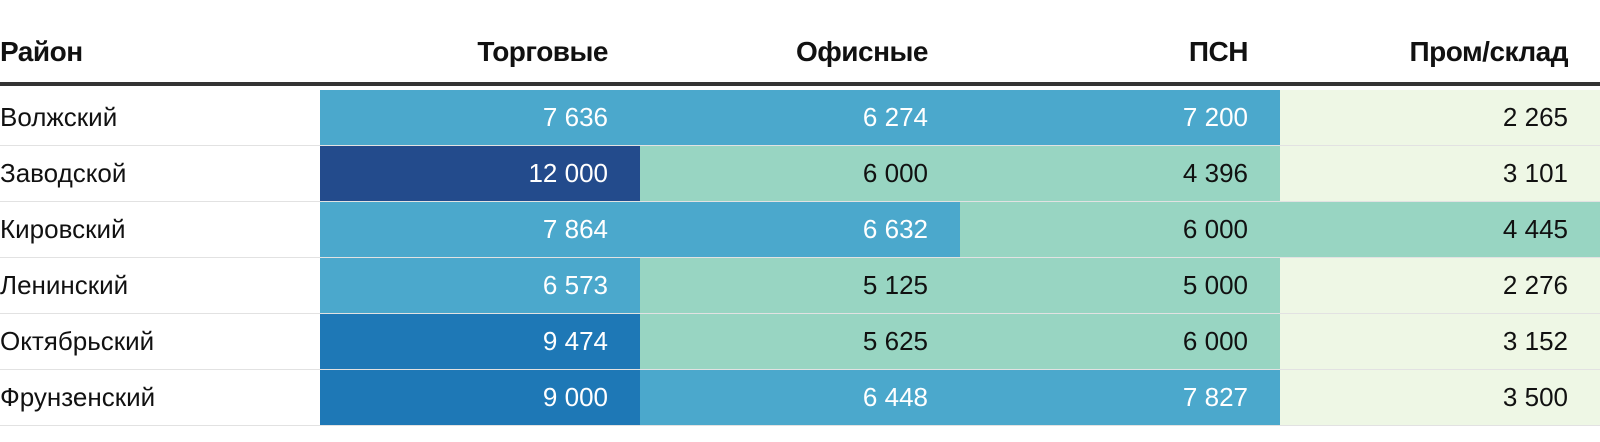 Image resolution: width=1600 pixels, height=442 pixels. Describe the element at coordinates (480, 341) in the screenshot. I see `heatmap-cell: 9 474` at that location.